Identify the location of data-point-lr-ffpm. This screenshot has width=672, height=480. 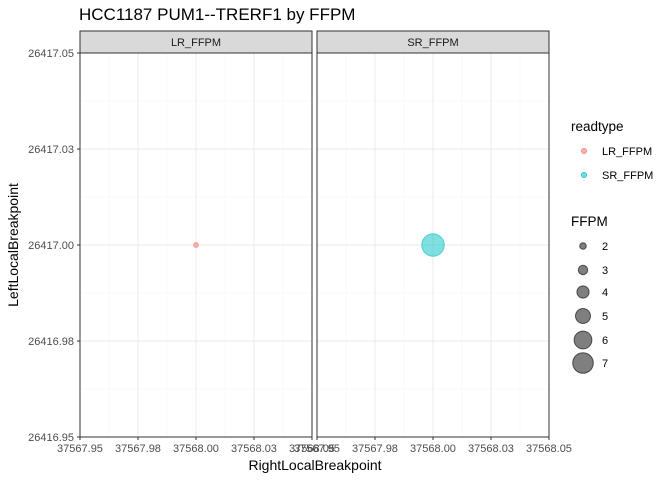
(196, 245).